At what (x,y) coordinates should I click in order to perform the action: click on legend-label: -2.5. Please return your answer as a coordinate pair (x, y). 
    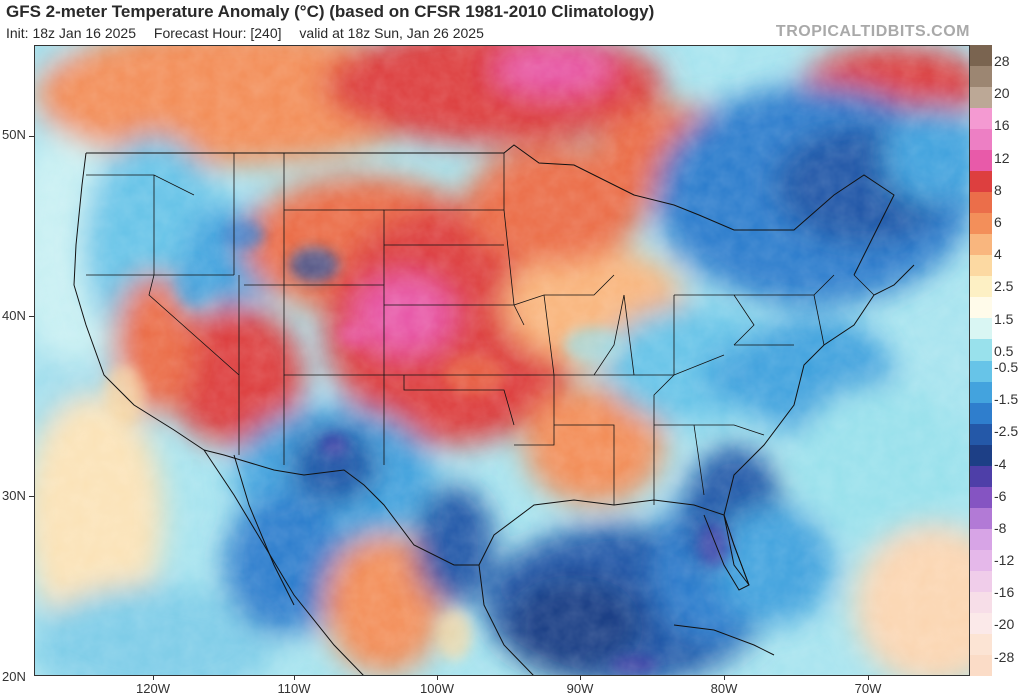
    Looking at the image, I should click on (1006, 431).